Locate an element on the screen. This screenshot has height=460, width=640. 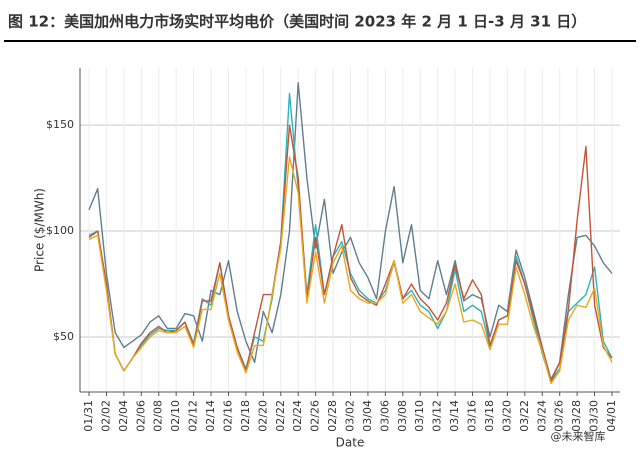
x-tick-label: 02/18 is located at coordinates (245, 416).